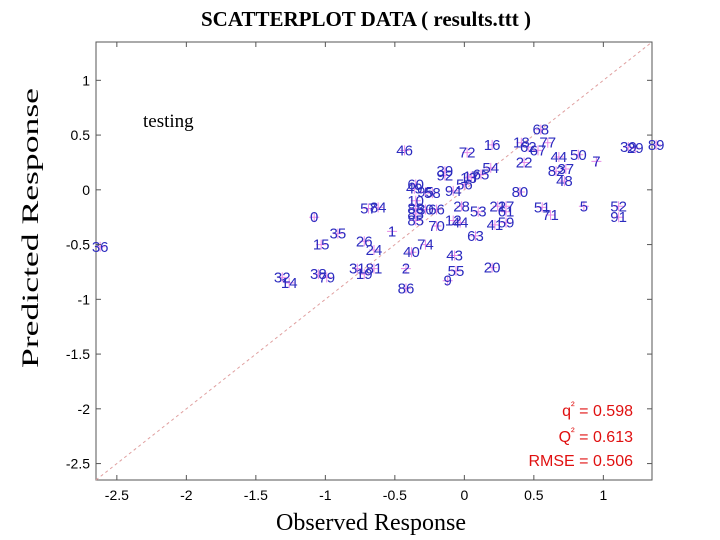 This screenshot has height=540, width=720. I want to click on point-label: 12, so click(453, 220).